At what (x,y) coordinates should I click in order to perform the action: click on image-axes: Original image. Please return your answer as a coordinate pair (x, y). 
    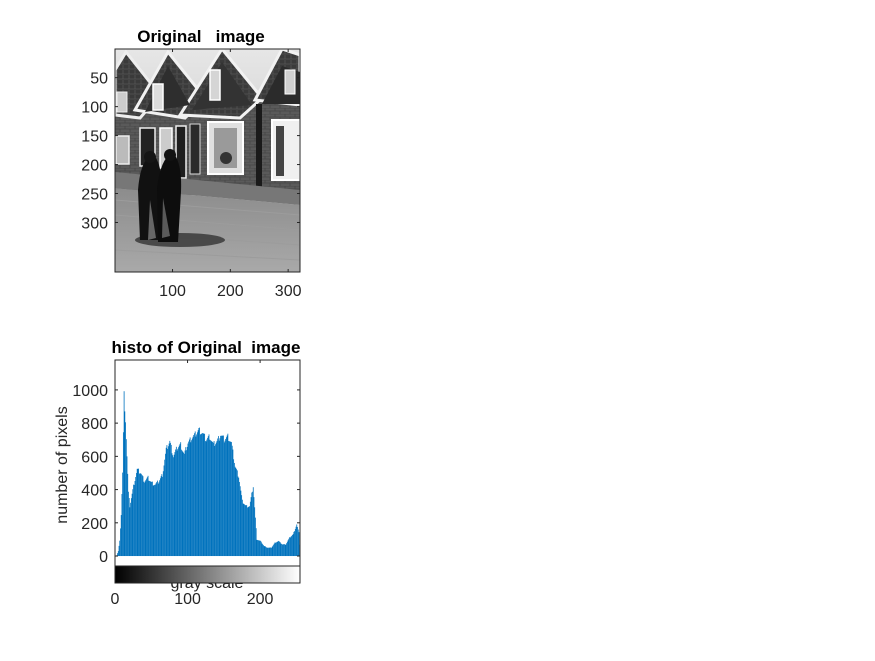
    Looking at the image, I should click on (191, 163).